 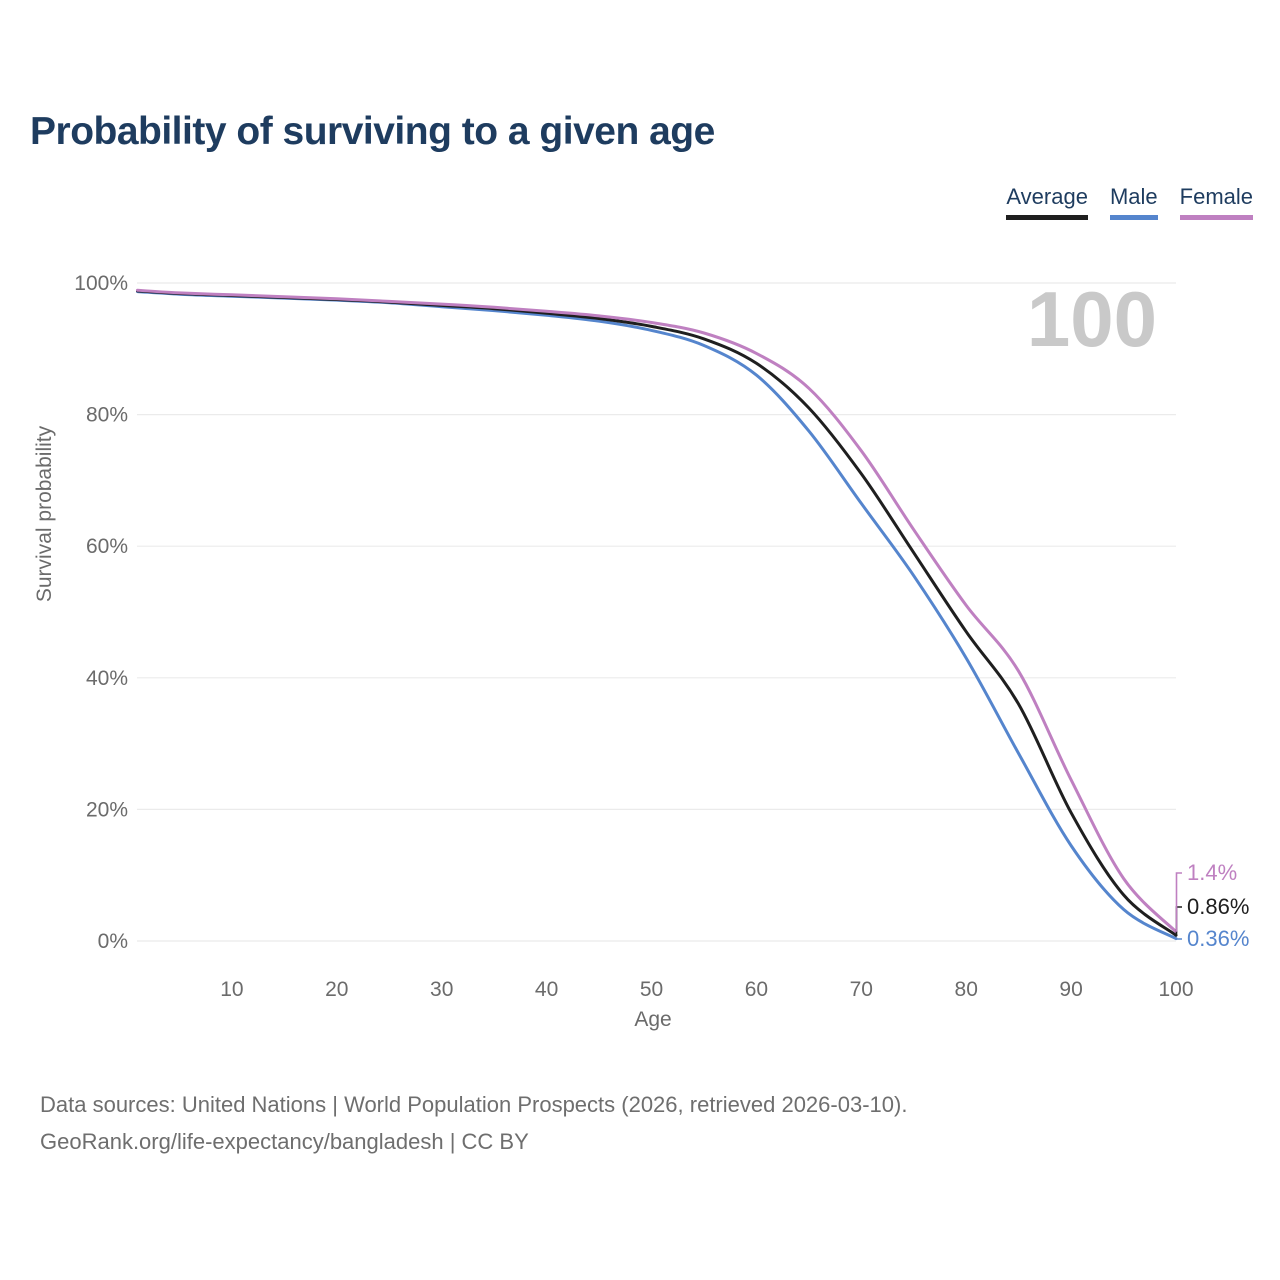 What do you see at coordinates (113, 941) in the screenshot?
I see `y-tick-label-0: 0%` at bounding box center [113, 941].